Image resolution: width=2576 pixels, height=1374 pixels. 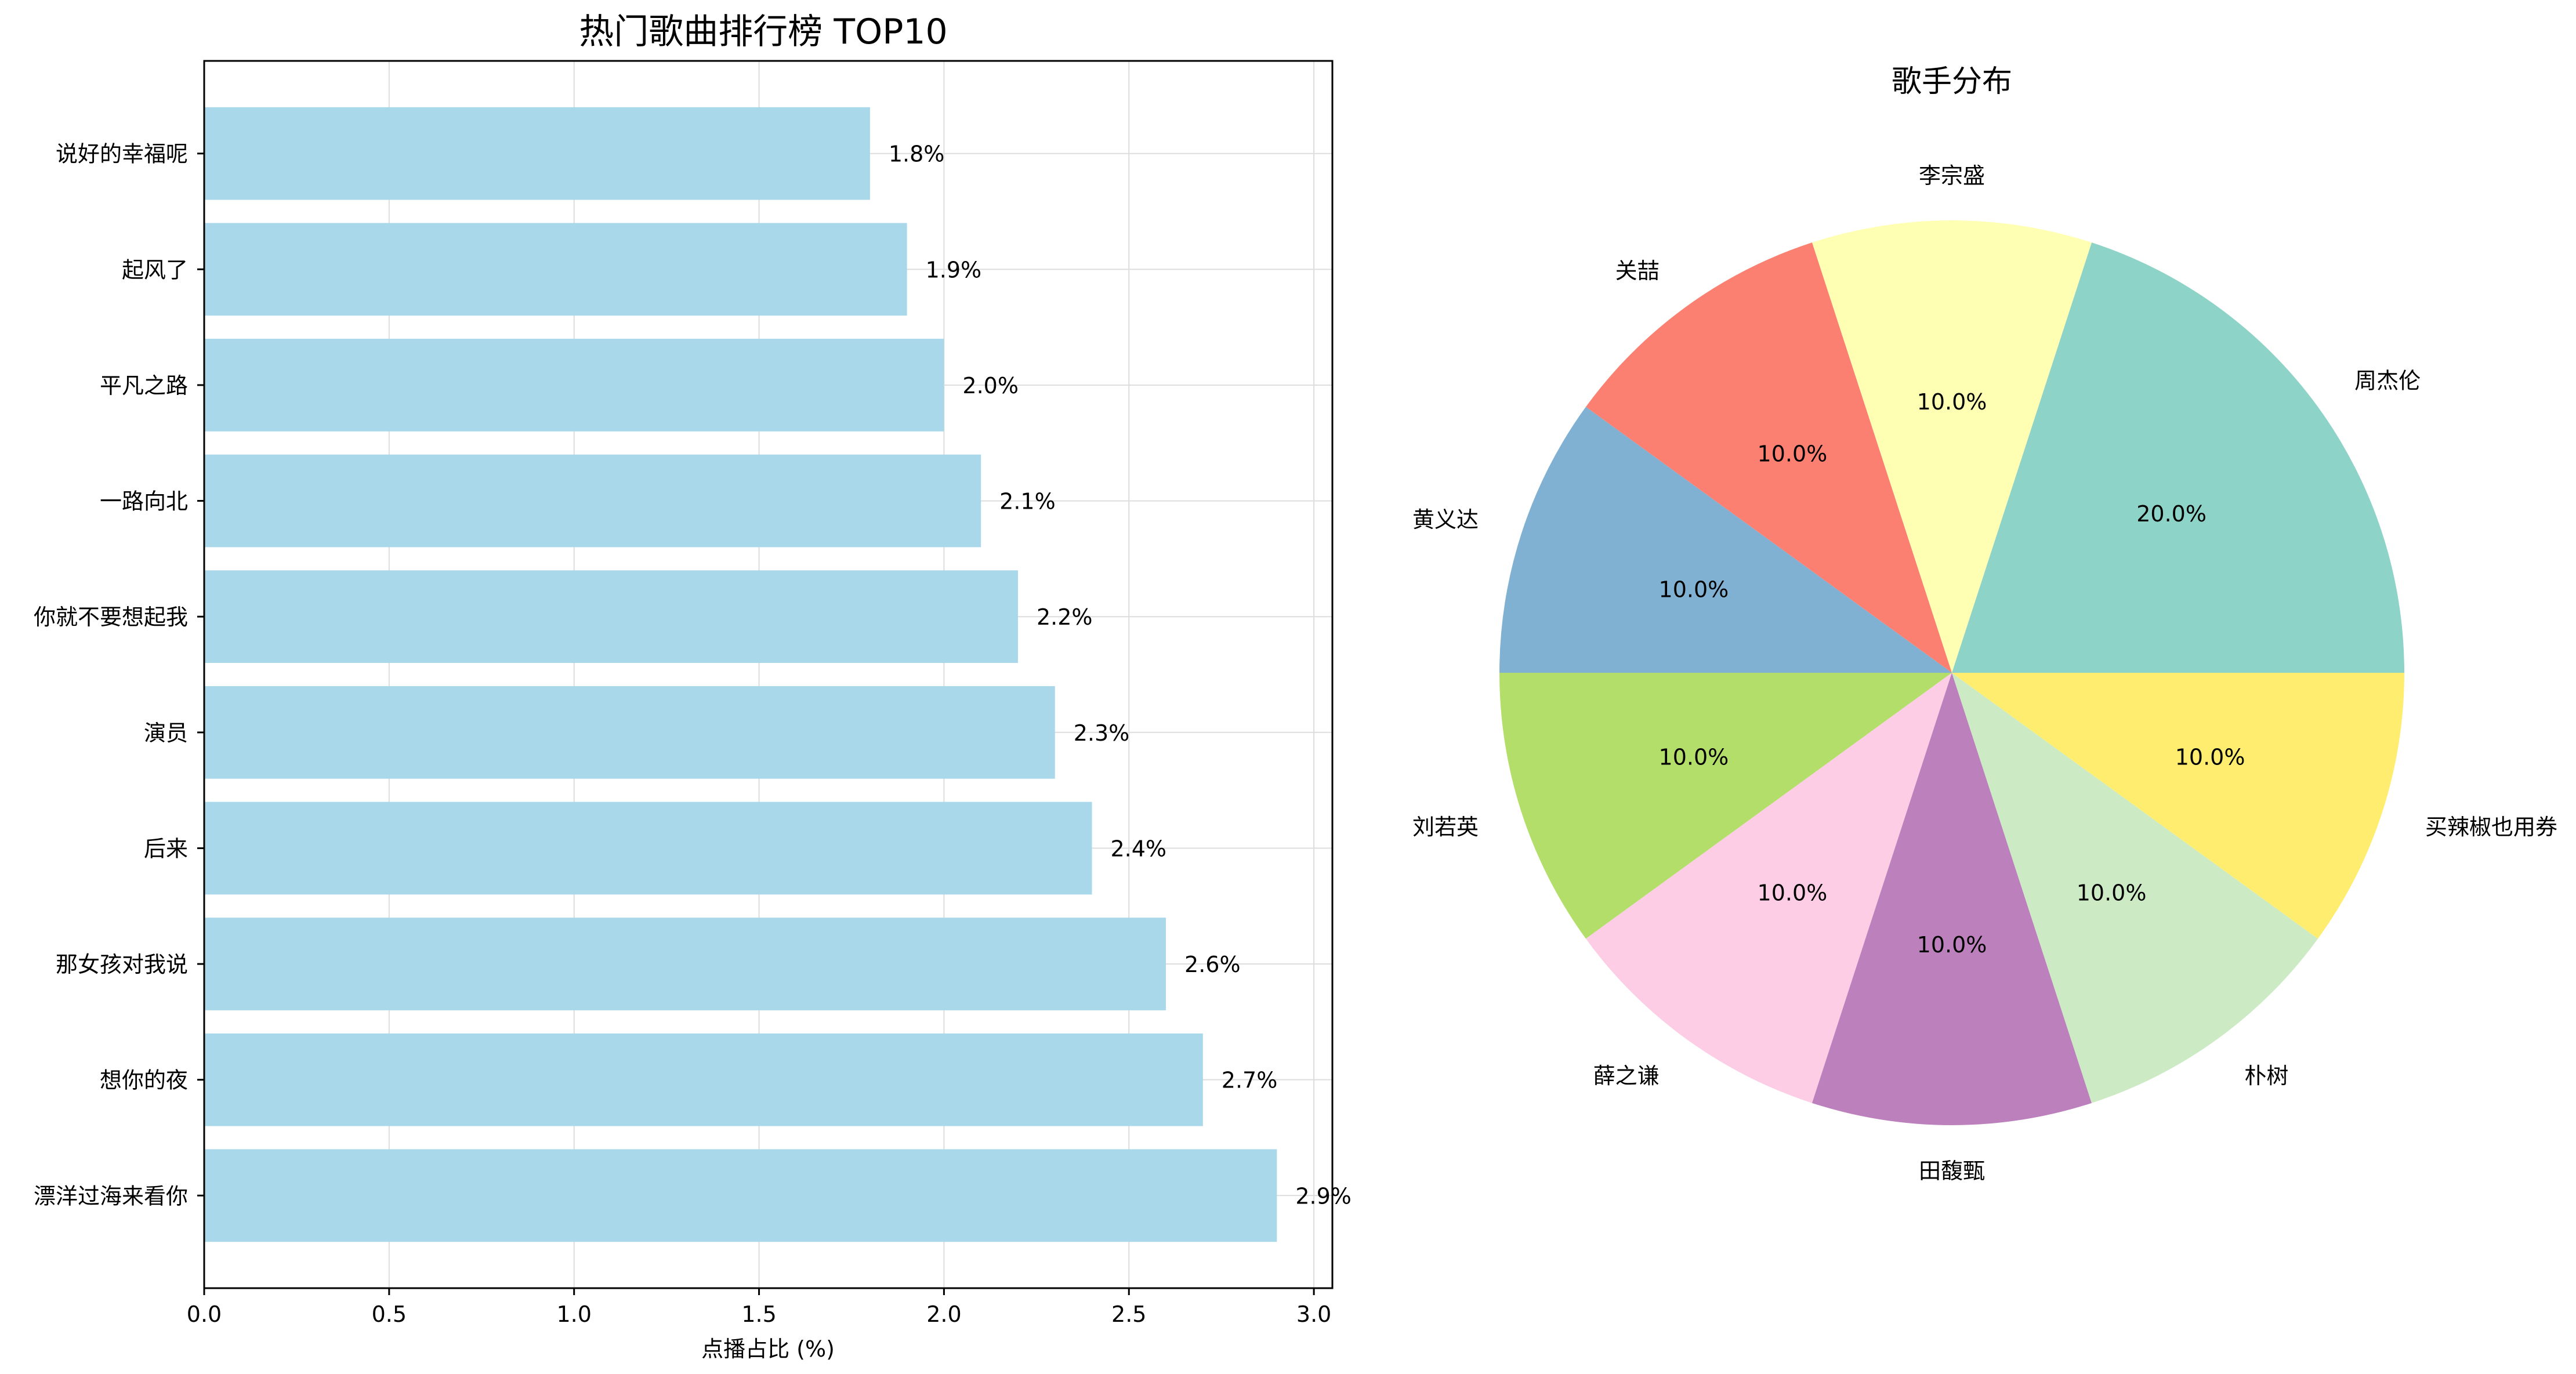 What do you see at coordinates (944, 1314) in the screenshot?
I see `x-tick-label: 2.0` at bounding box center [944, 1314].